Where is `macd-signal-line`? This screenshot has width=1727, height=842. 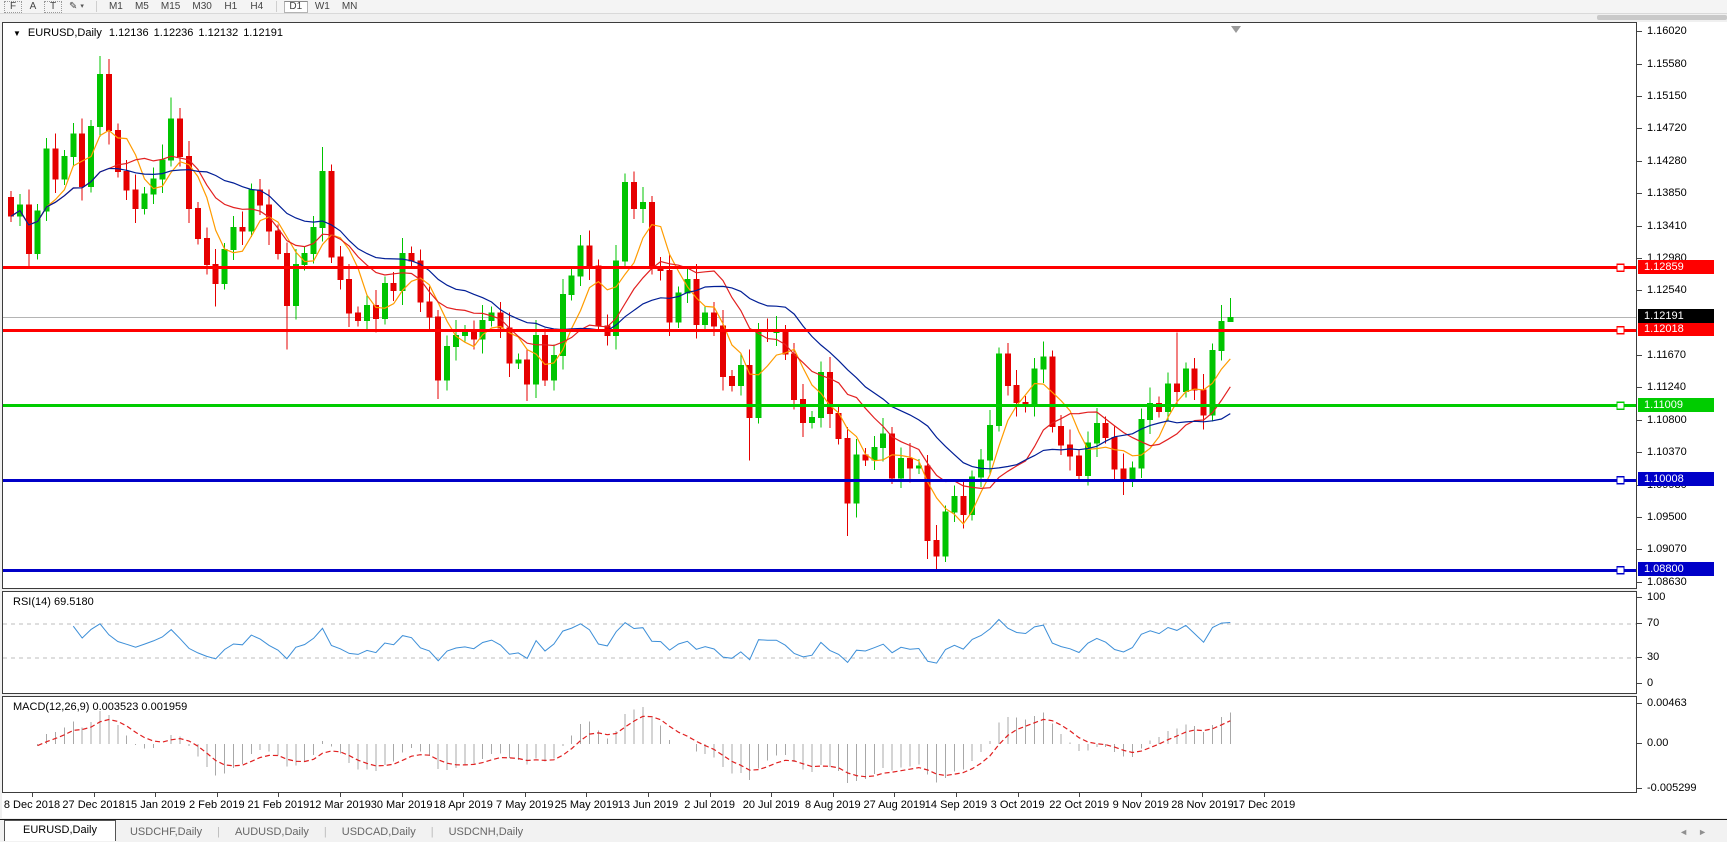
macd-signal-line is located at coordinates (634, 746).